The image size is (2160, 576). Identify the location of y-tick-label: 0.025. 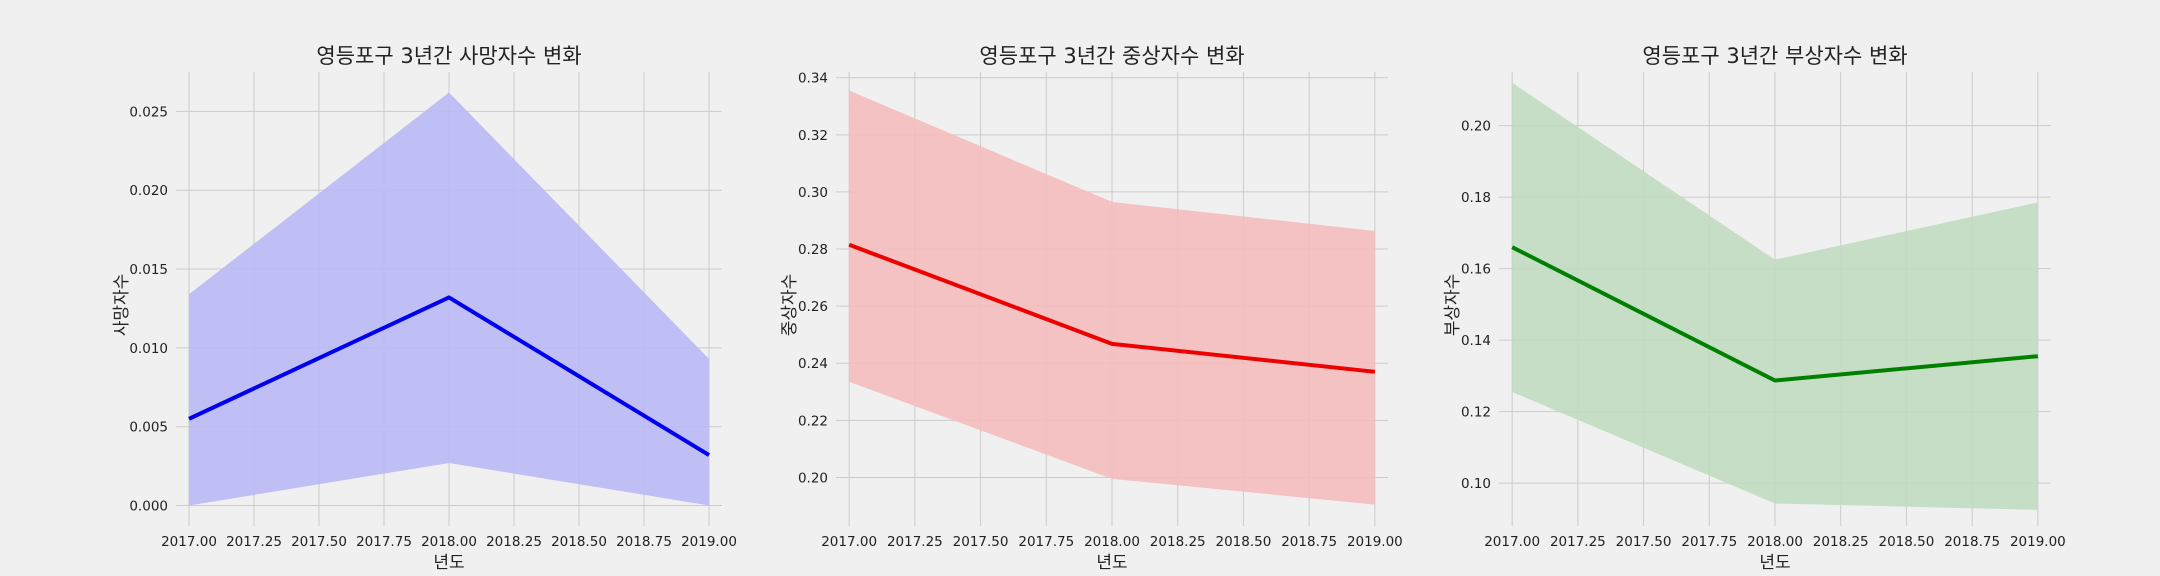
(148, 112).